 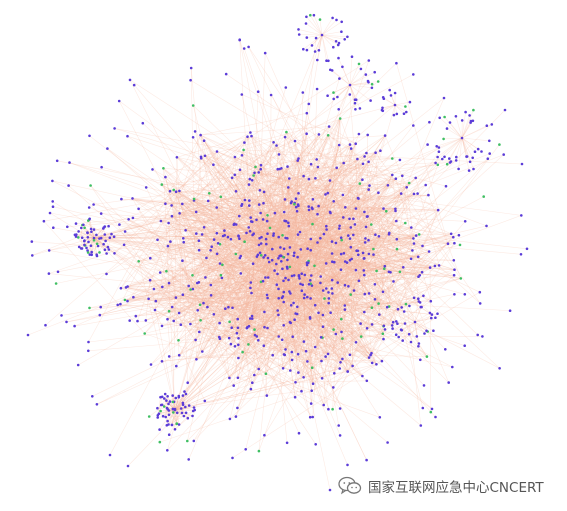 I want to click on wechat-icon, so click(x=350, y=485).